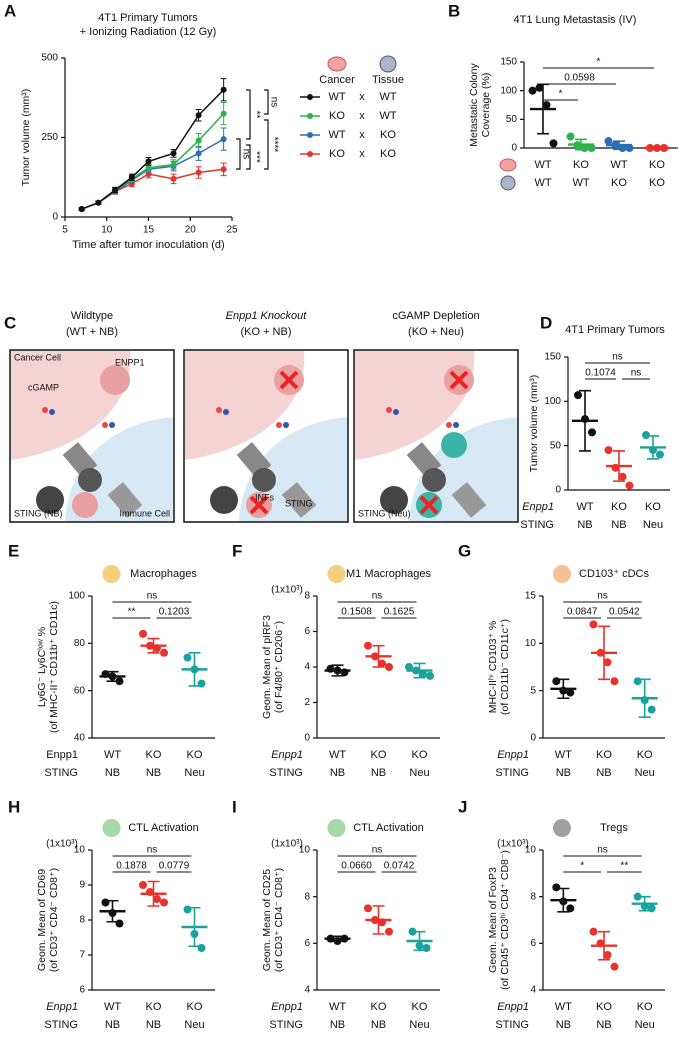  Describe the element at coordinates (384, 513) in the screenshot. I see `diagram-label: STING (Neu)` at that location.